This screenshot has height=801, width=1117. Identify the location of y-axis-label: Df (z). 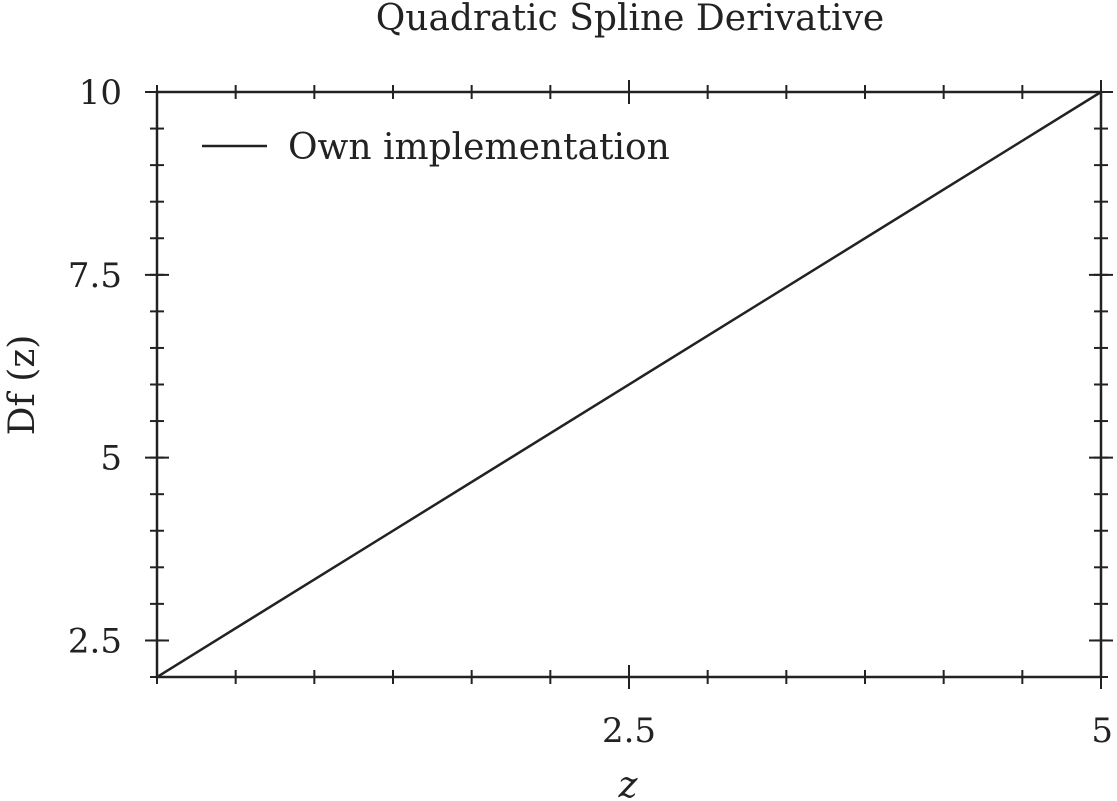
(22, 385).